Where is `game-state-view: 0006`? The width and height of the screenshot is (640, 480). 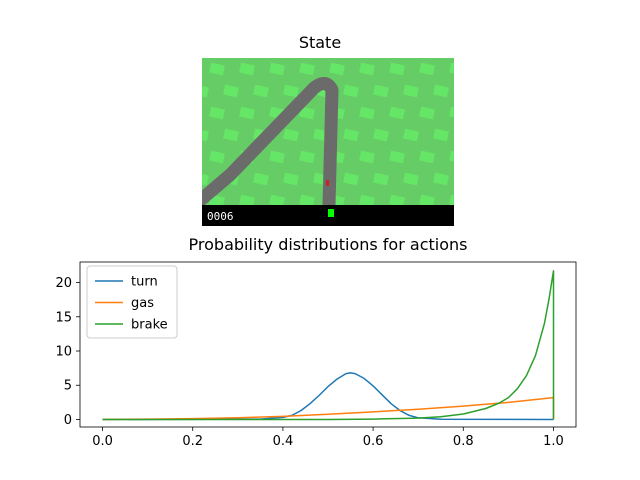 game-state-view: 0006 is located at coordinates (328, 142).